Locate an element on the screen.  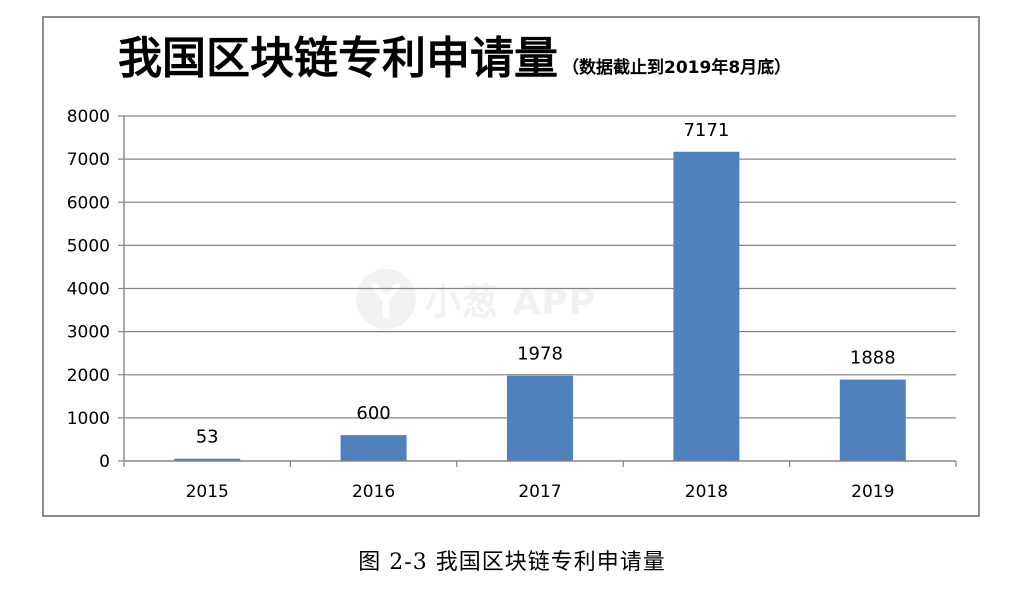
x-tick-label: 2015 is located at coordinates (207, 492).